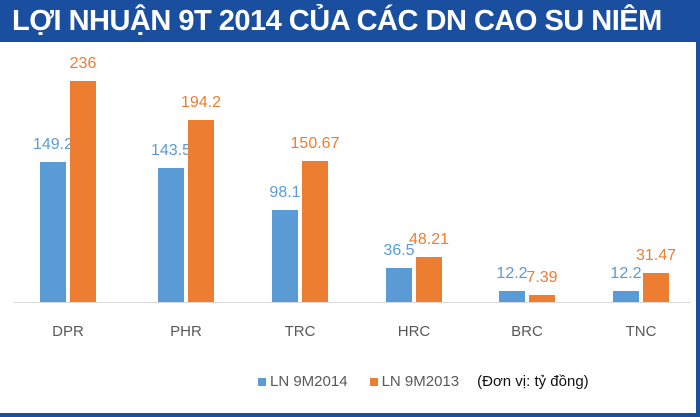 Image resolution: width=700 pixels, height=417 pixels. I want to click on category-label-tnc: TNC, so click(641, 331).